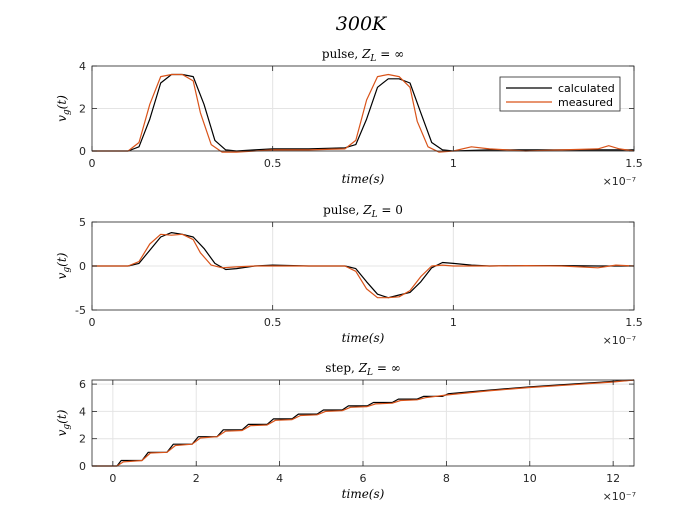 The height and width of the screenshot is (525, 700). I want to click on panel-title: pulse, ZL = 0, so click(363, 211).